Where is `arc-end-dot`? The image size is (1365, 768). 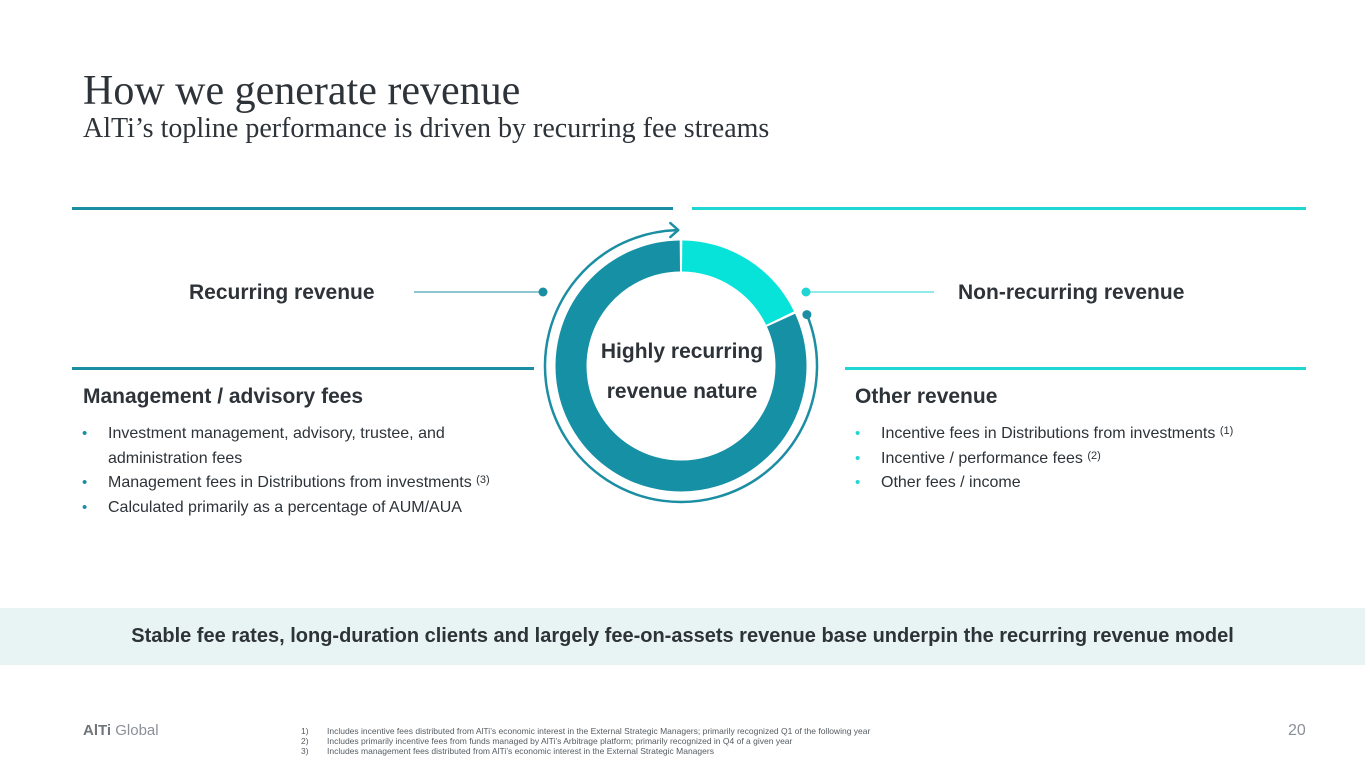
arc-end-dot is located at coordinates (807, 315).